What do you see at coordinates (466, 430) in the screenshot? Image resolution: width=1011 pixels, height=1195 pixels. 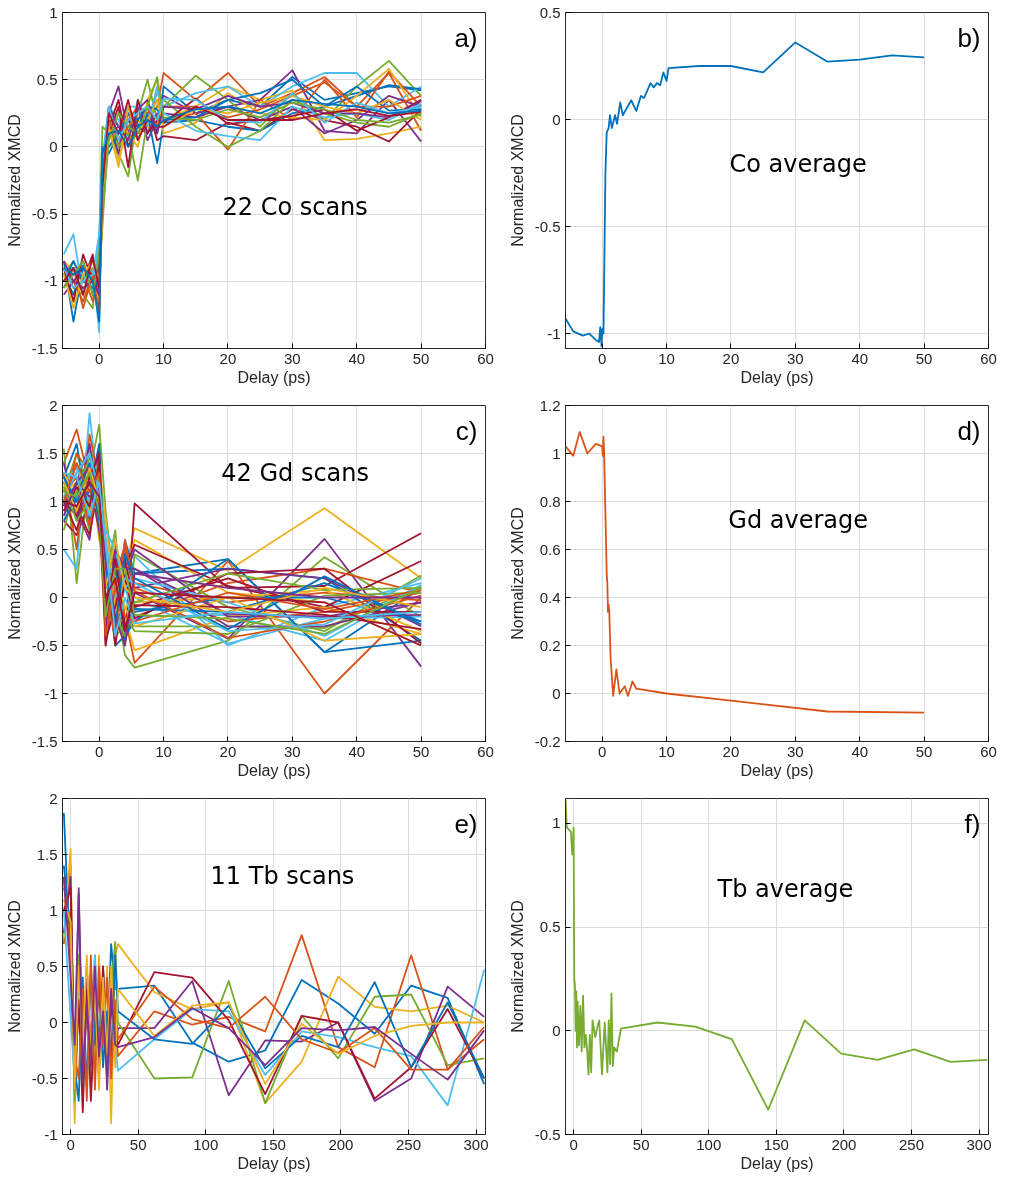 I see `annotation: c)` at bounding box center [466, 430].